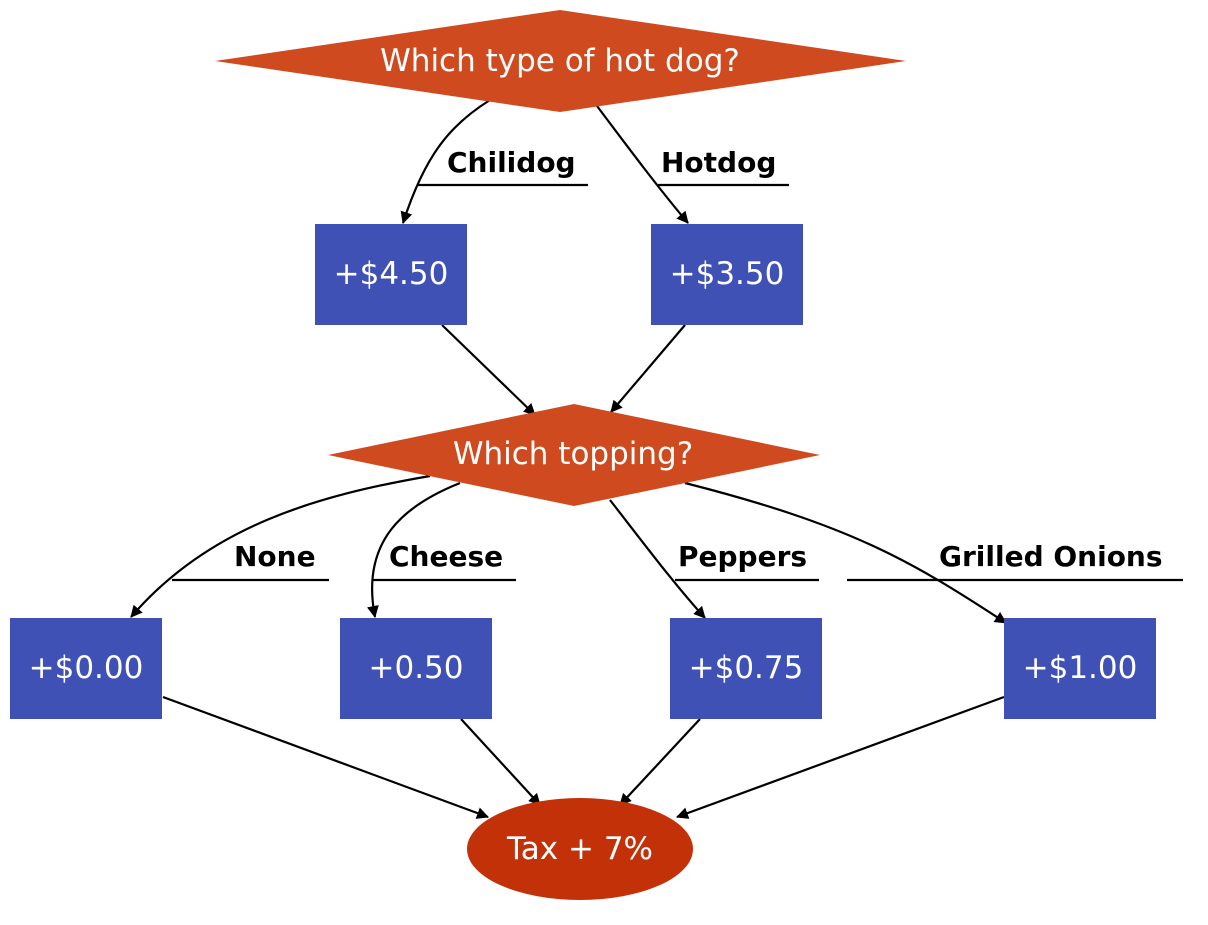  I want to click on edge-topping-to-cheese, so click(414, 549).